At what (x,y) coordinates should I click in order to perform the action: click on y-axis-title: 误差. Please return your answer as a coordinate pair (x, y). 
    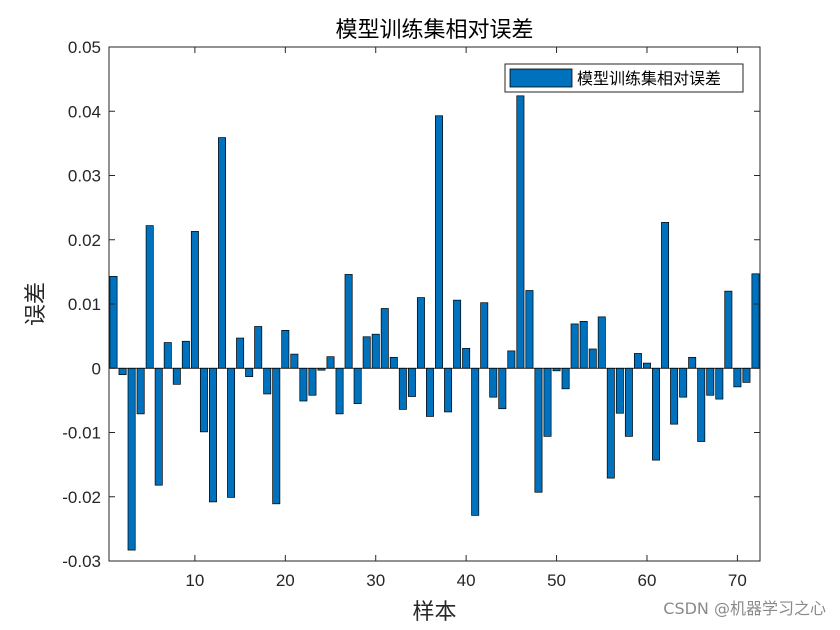
    Looking at the image, I should click on (36, 304).